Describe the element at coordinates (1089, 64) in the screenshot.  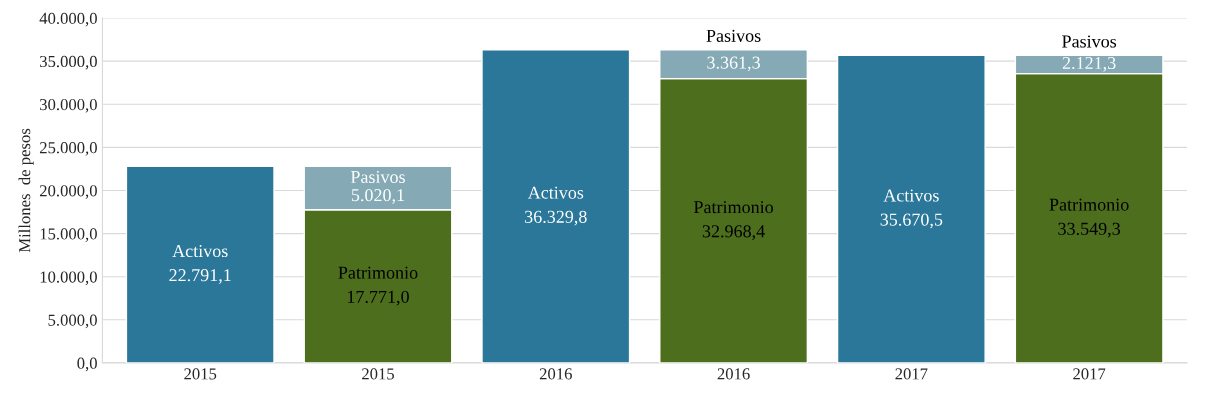
I see `data-label: 2.121,3` at that location.